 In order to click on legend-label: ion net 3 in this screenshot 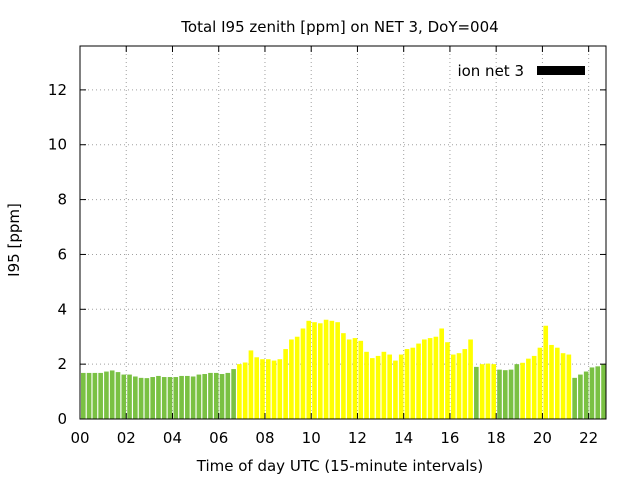, I will do `click(490, 71)`.